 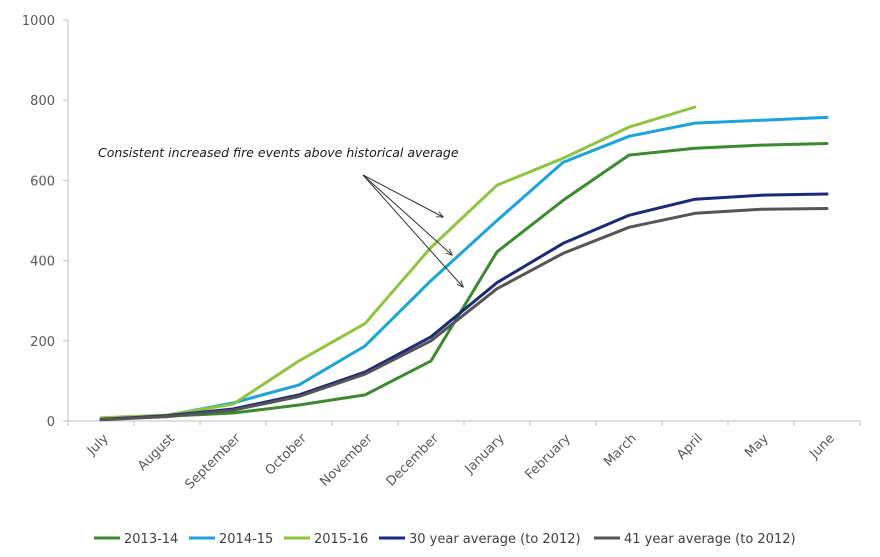 What do you see at coordinates (821, 446) in the screenshot?
I see `x-tick-label: June` at bounding box center [821, 446].